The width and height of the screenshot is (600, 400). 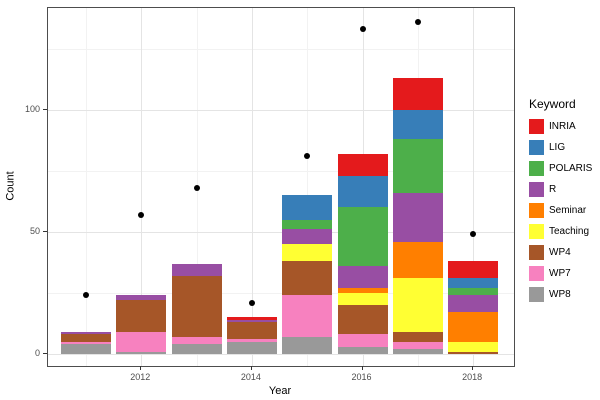 I want to click on y-tick-label: 100, so click(x=32, y=108).